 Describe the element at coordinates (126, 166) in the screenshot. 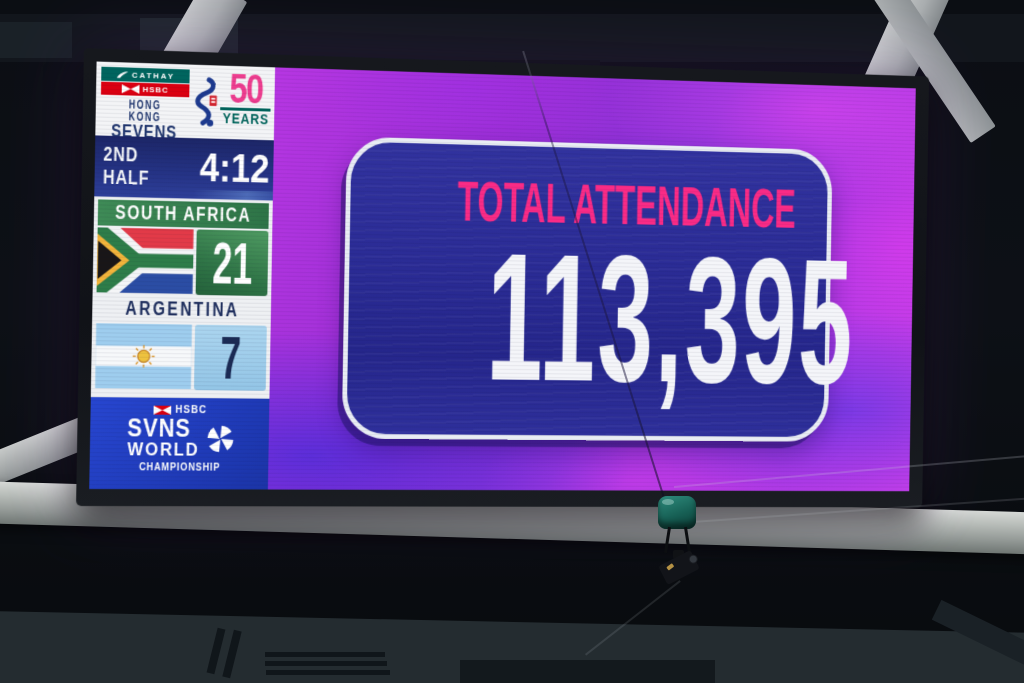

I see `period-label: 2ND HALF` at that location.